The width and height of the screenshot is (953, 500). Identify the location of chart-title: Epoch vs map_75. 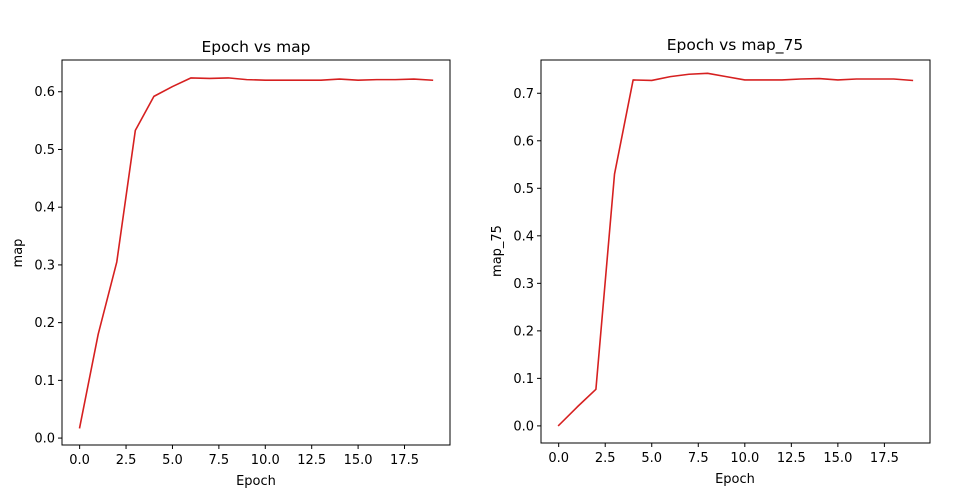
(735, 45).